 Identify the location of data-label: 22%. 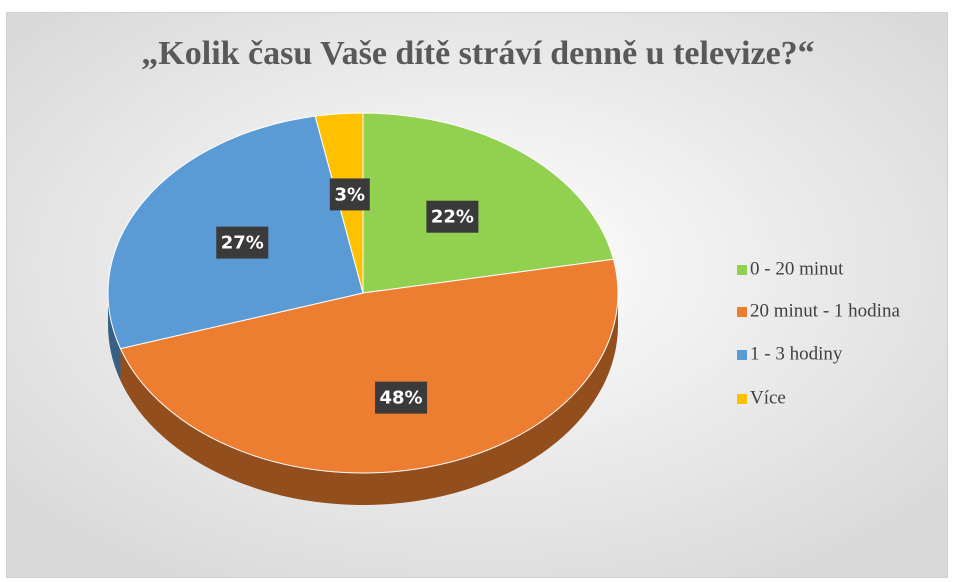
(452, 217).